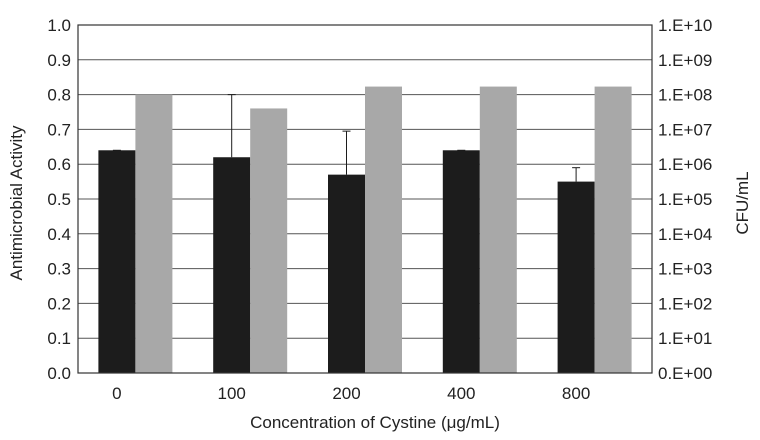  I want to click on y-tick-label: 0.3, so click(59, 269).